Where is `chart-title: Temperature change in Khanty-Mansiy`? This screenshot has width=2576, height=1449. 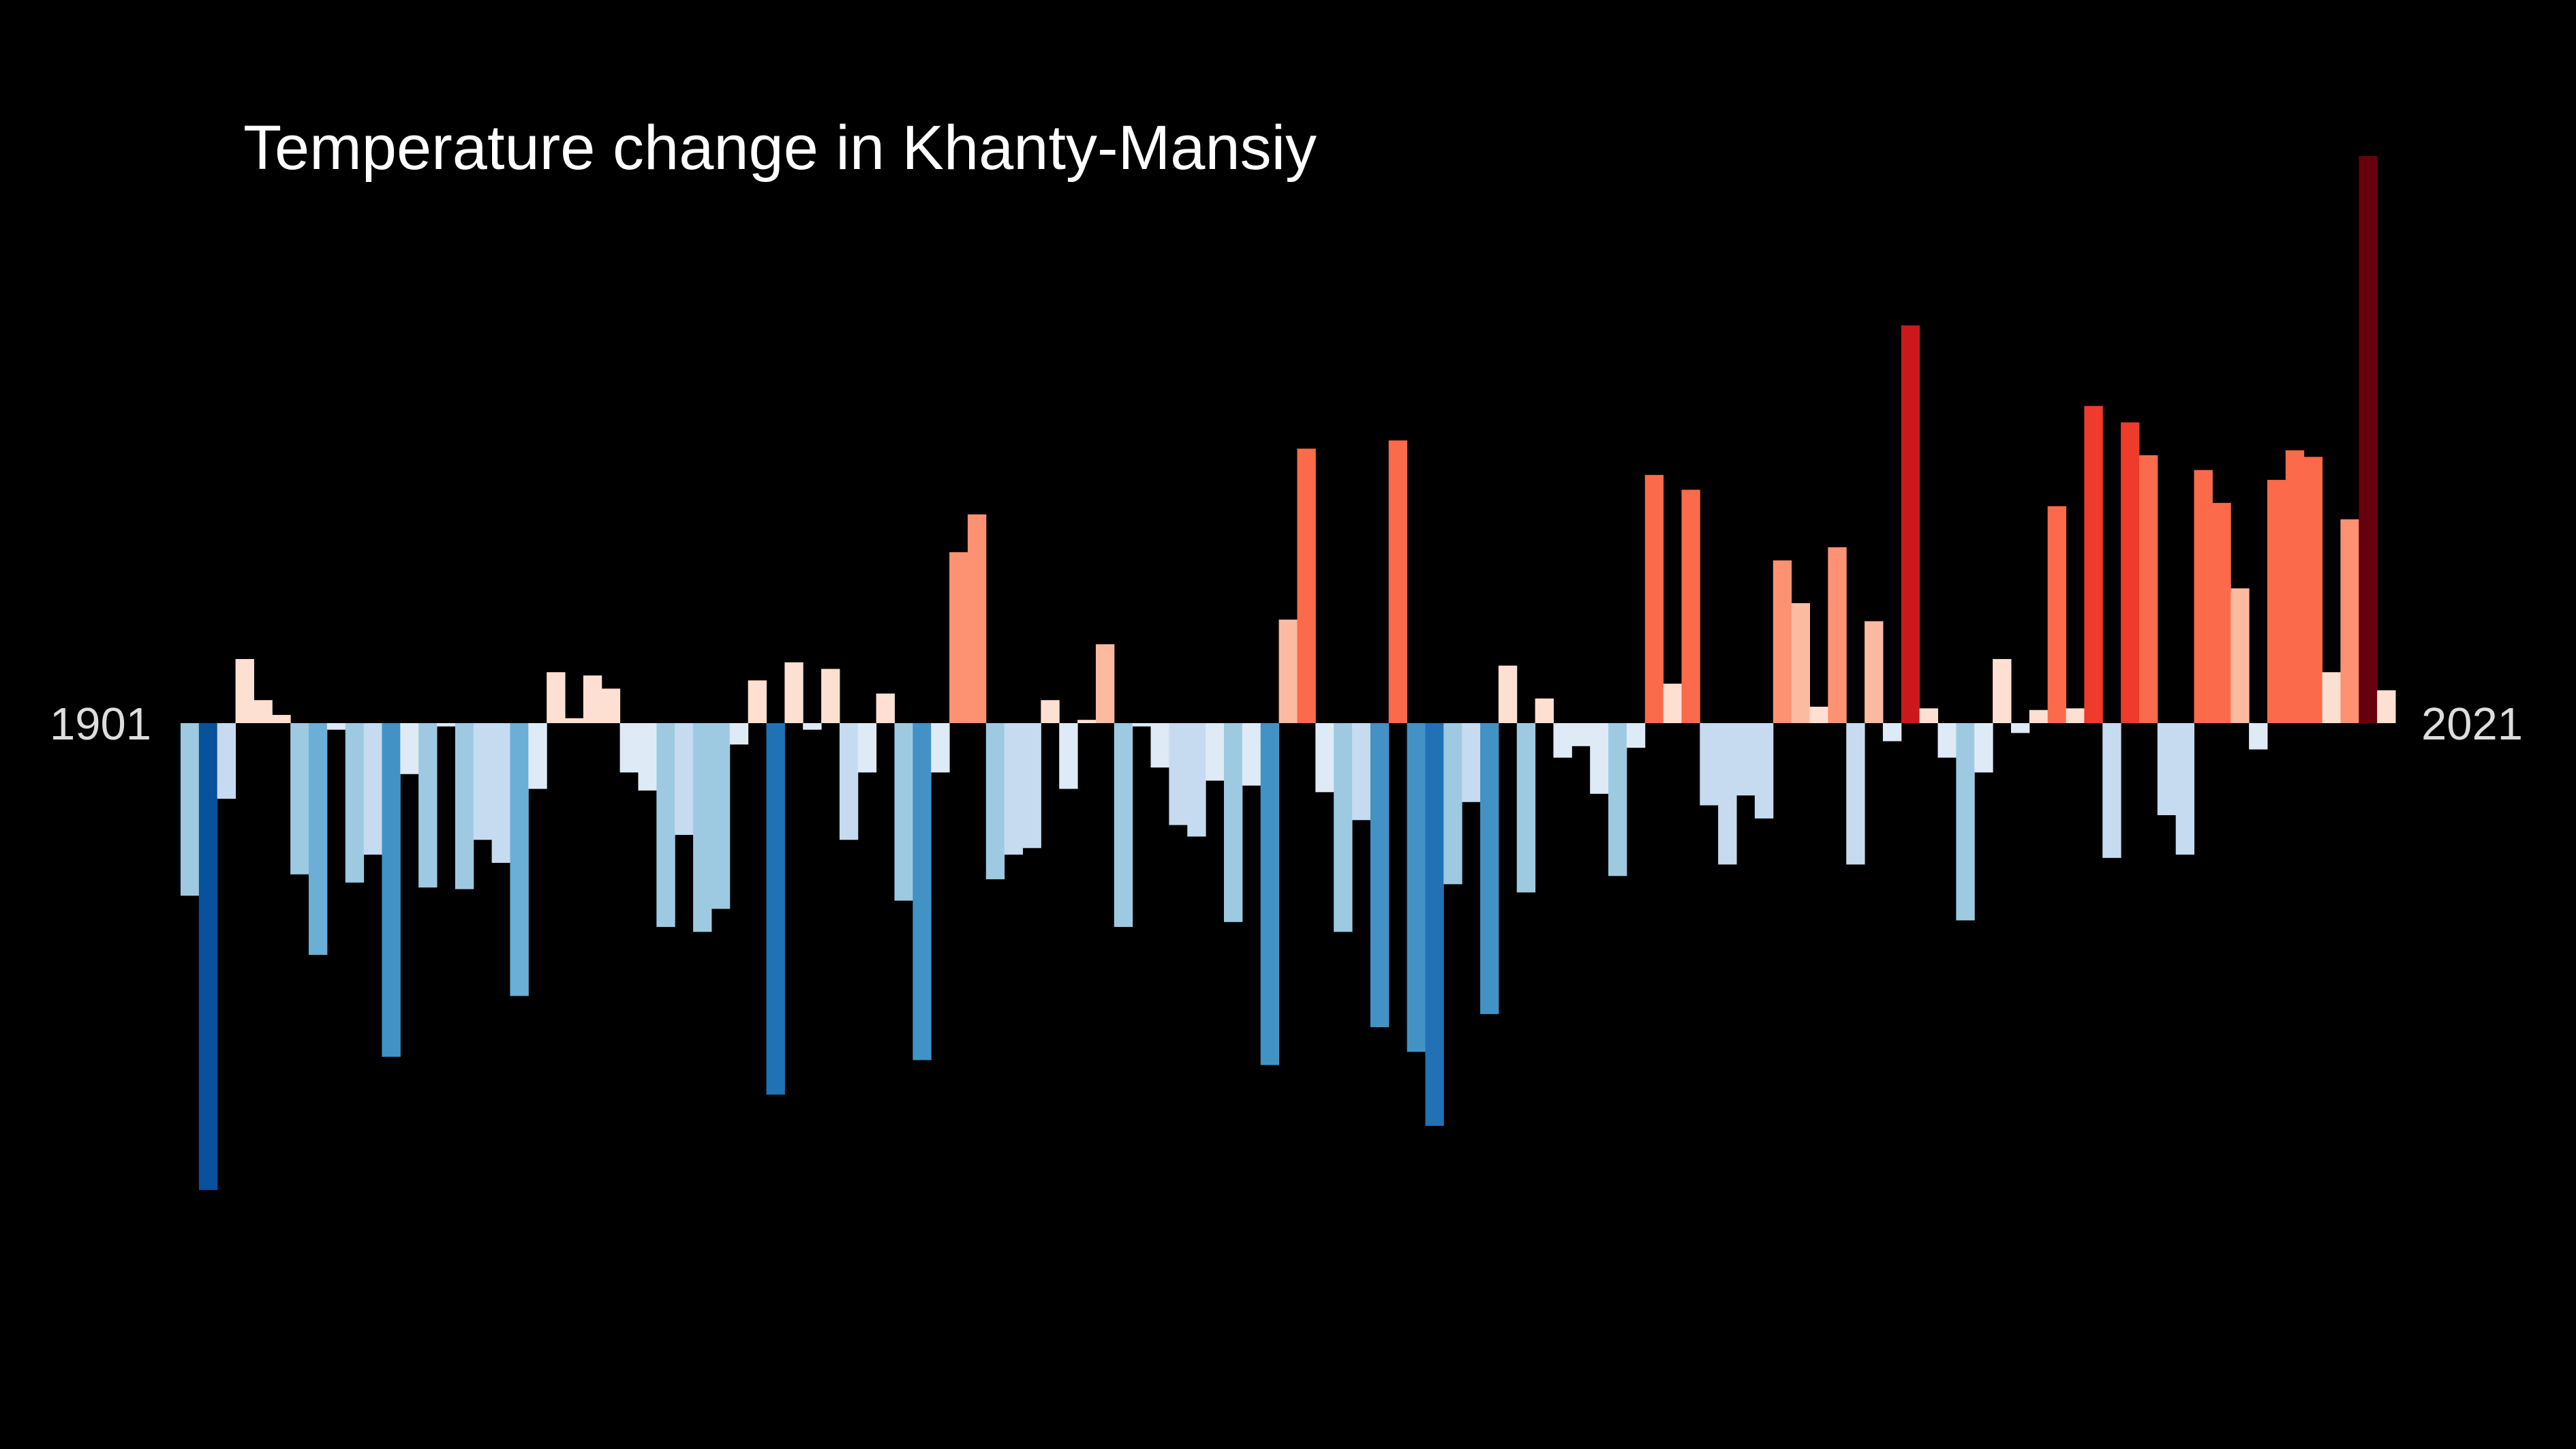 chart-title: Temperature change in Khanty-Mansiy is located at coordinates (780, 148).